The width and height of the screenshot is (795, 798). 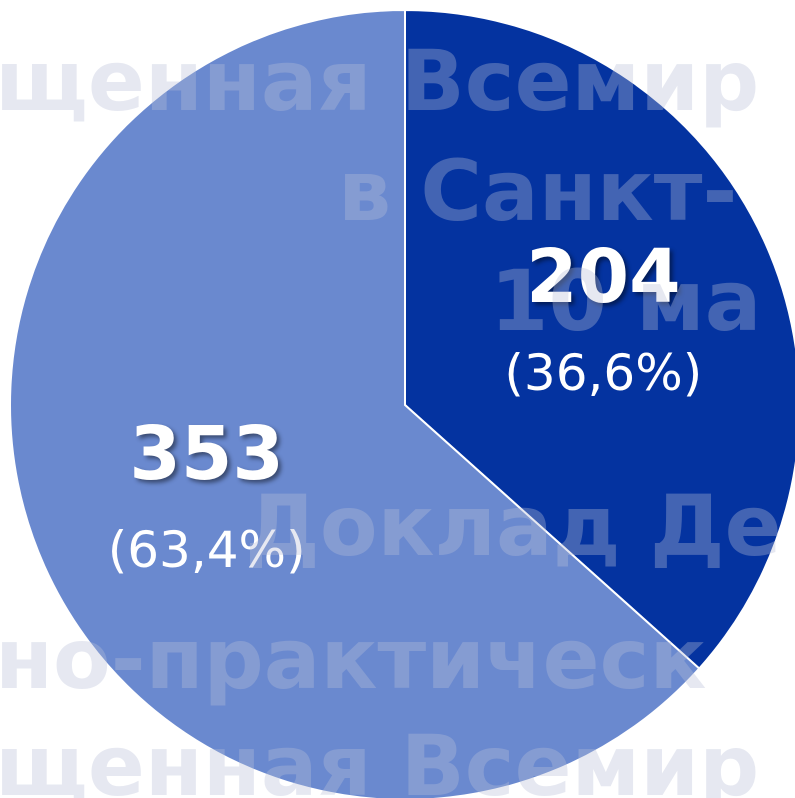 I want to click on value-label: 353, so click(x=206, y=454).